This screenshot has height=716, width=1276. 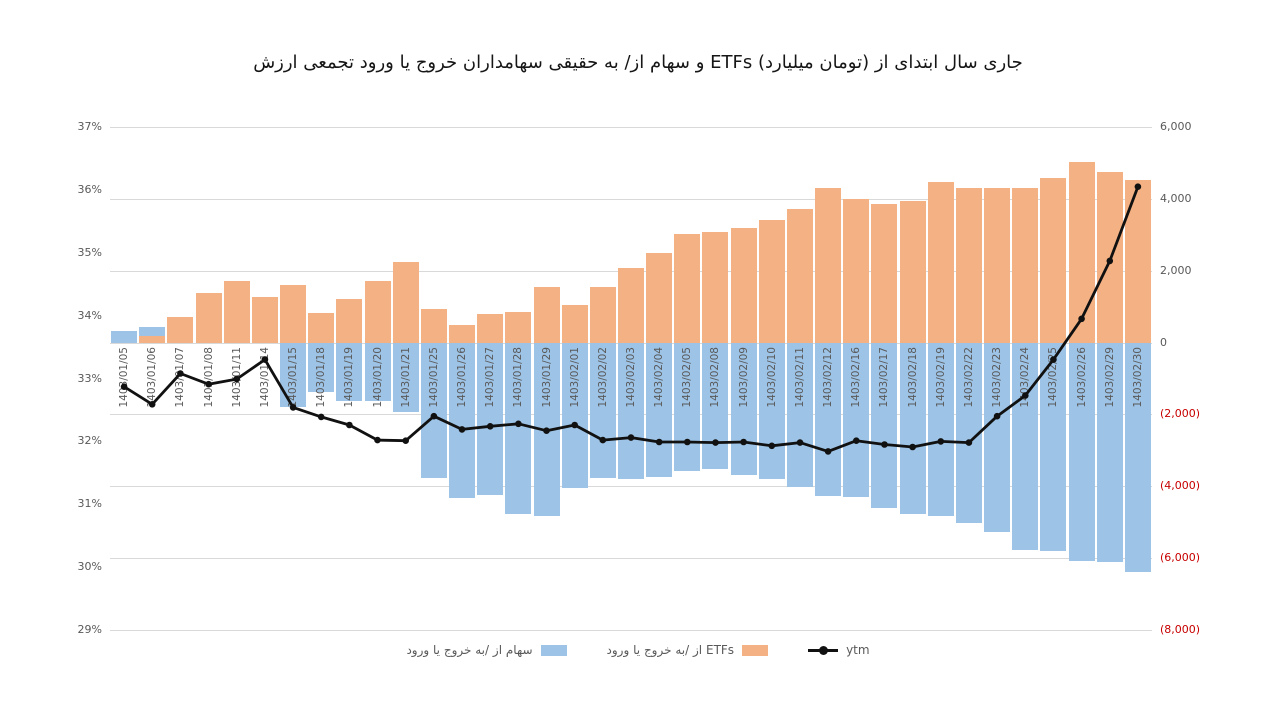 I want to click on right-axis-tick: 2,000, so click(x=1176, y=270).